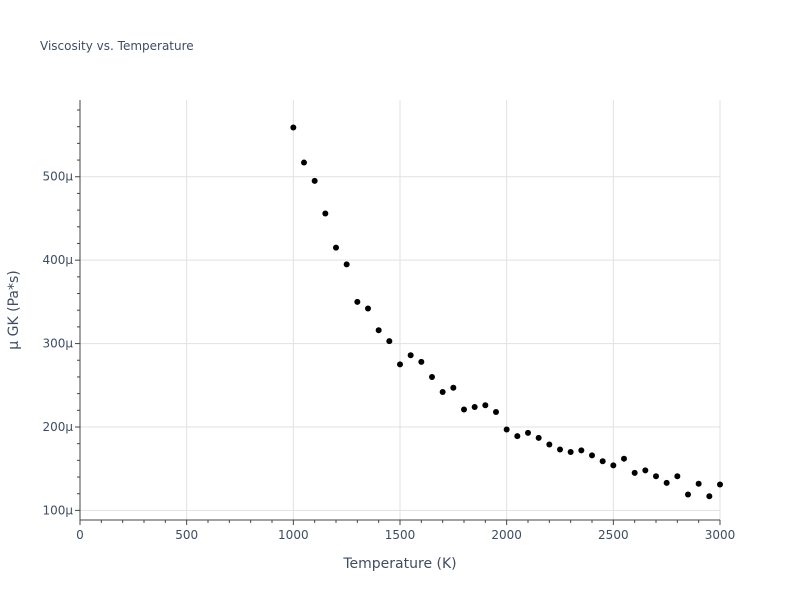 This screenshot has height=600, width=800. I want to click on y-tick-label-0: 100μ, so click(57, 510).